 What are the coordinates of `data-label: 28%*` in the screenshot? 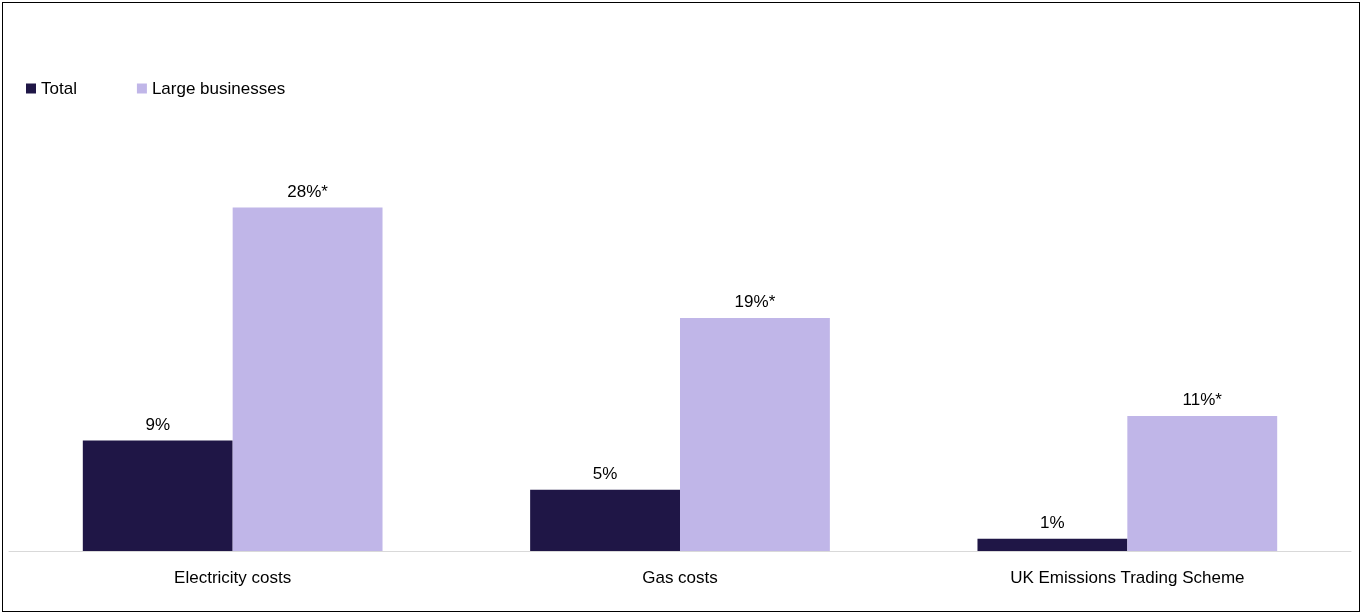 It's located at (308, 191).